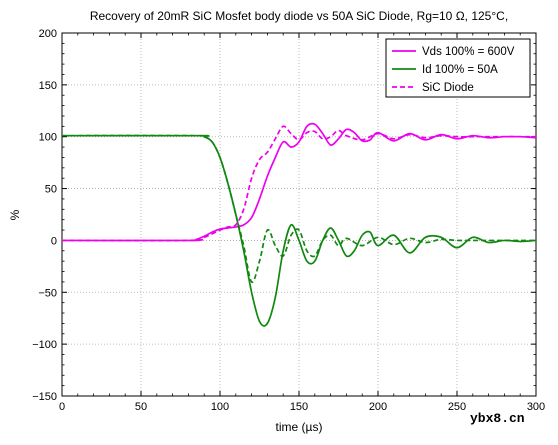 The image size is (558, 445). What do you see at coordinates (51, 190) in the screenshot?
I see `y-tick-label: 50` at bounding box center [51, 190].